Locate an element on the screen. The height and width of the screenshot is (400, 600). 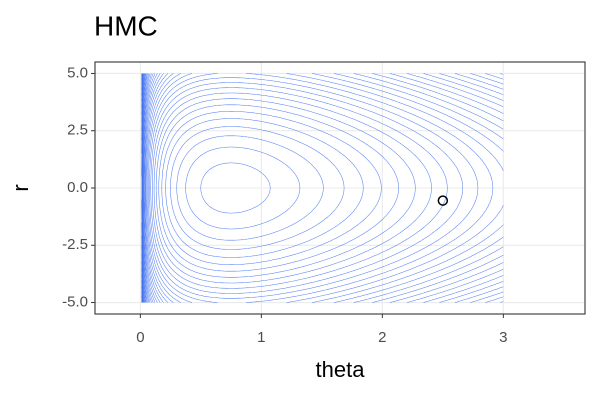
y-tick-label: -2.5 is located at coordinates (75, 244).